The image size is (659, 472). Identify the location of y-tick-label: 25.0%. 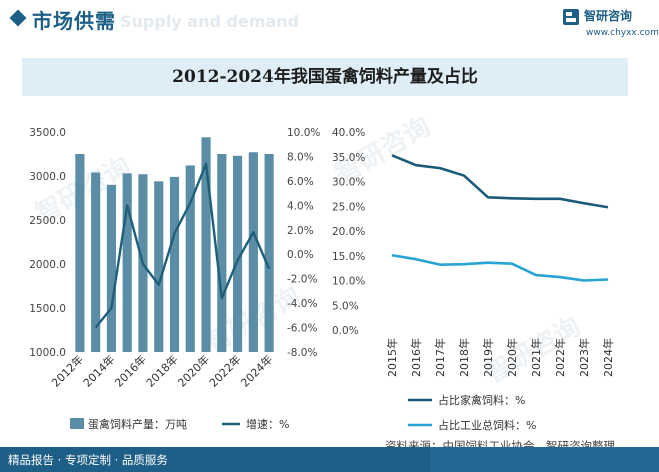
(348, 207).